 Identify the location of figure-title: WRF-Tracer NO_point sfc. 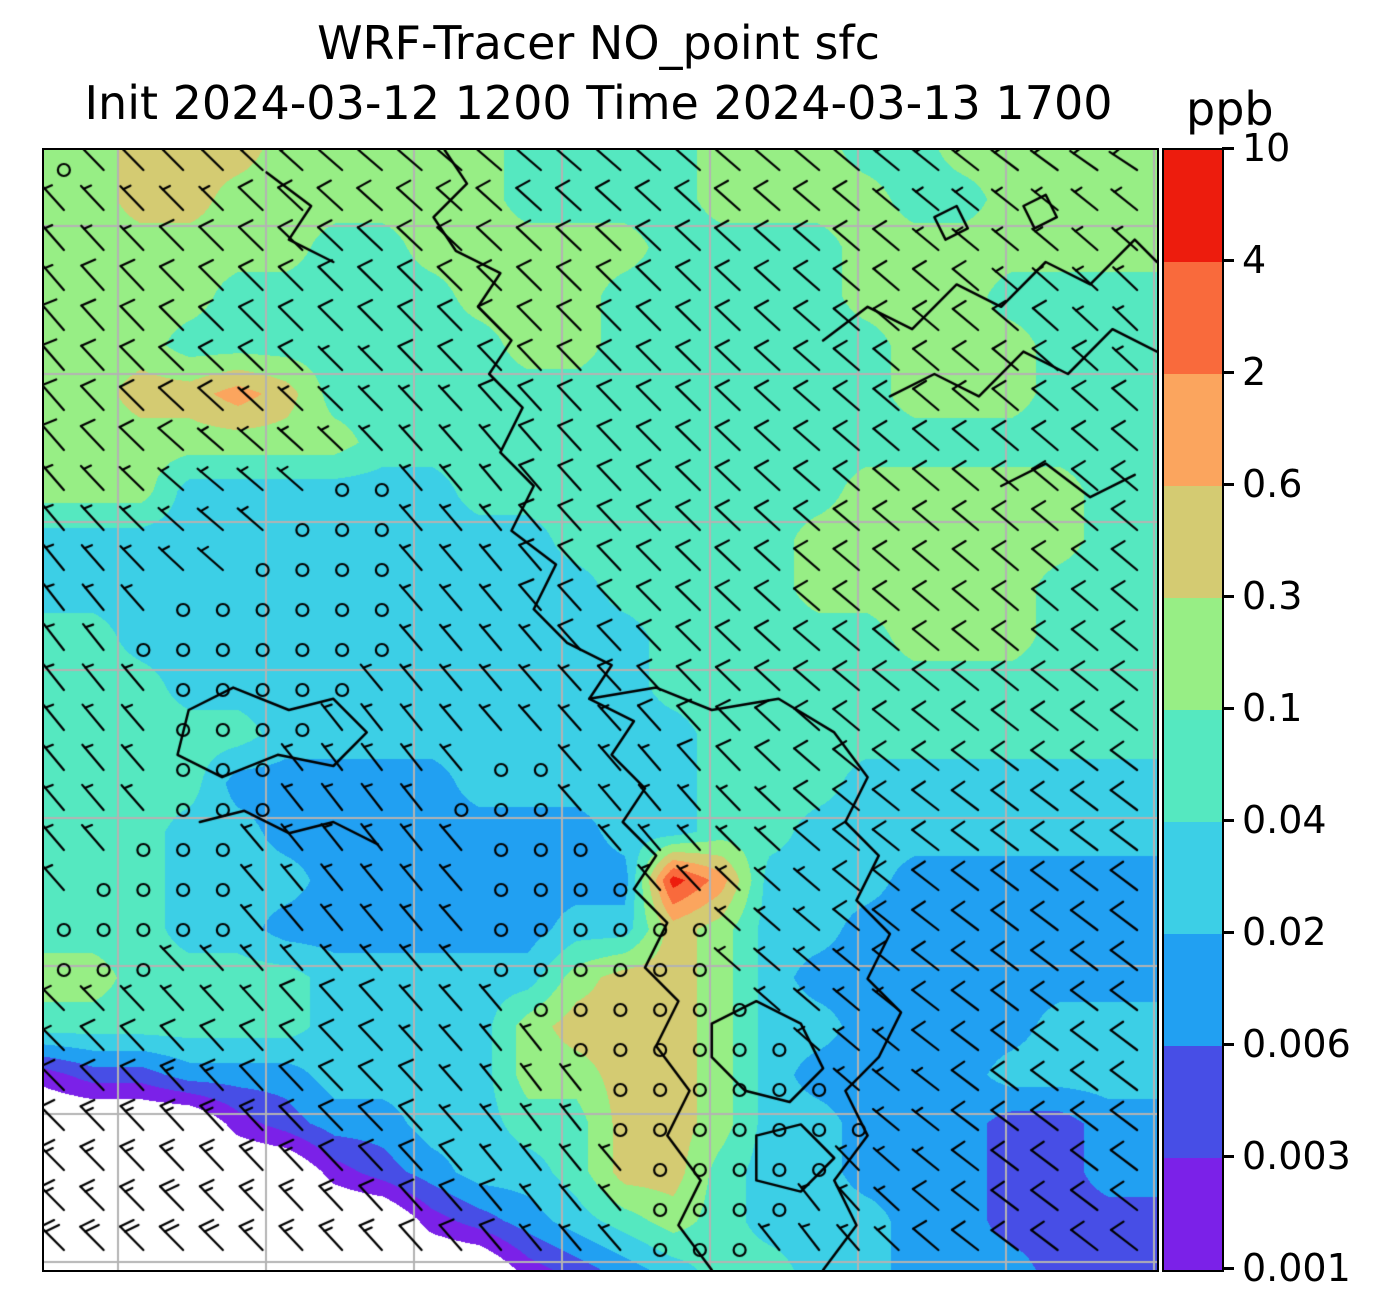
(598, 43).